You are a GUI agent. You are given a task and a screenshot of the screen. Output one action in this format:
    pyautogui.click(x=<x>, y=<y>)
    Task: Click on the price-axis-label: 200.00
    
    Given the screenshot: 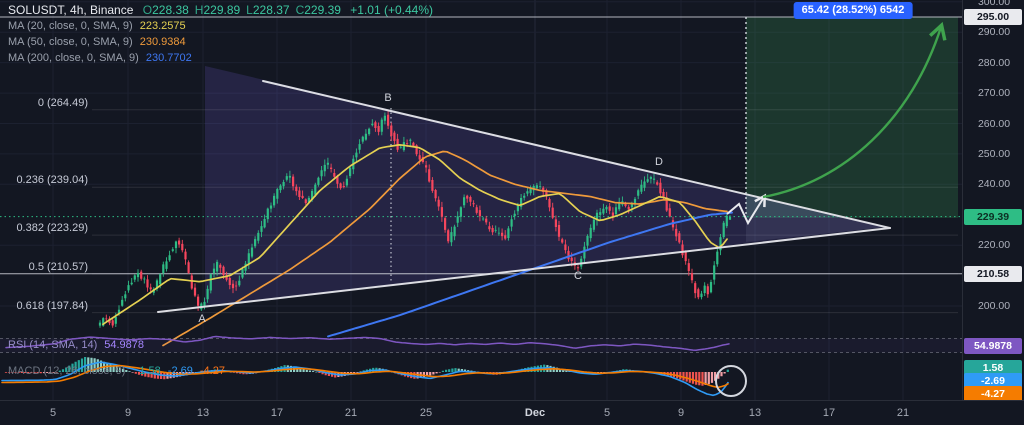 What is the action you would take?
    pyautogui.click(x=994, y=306)
    